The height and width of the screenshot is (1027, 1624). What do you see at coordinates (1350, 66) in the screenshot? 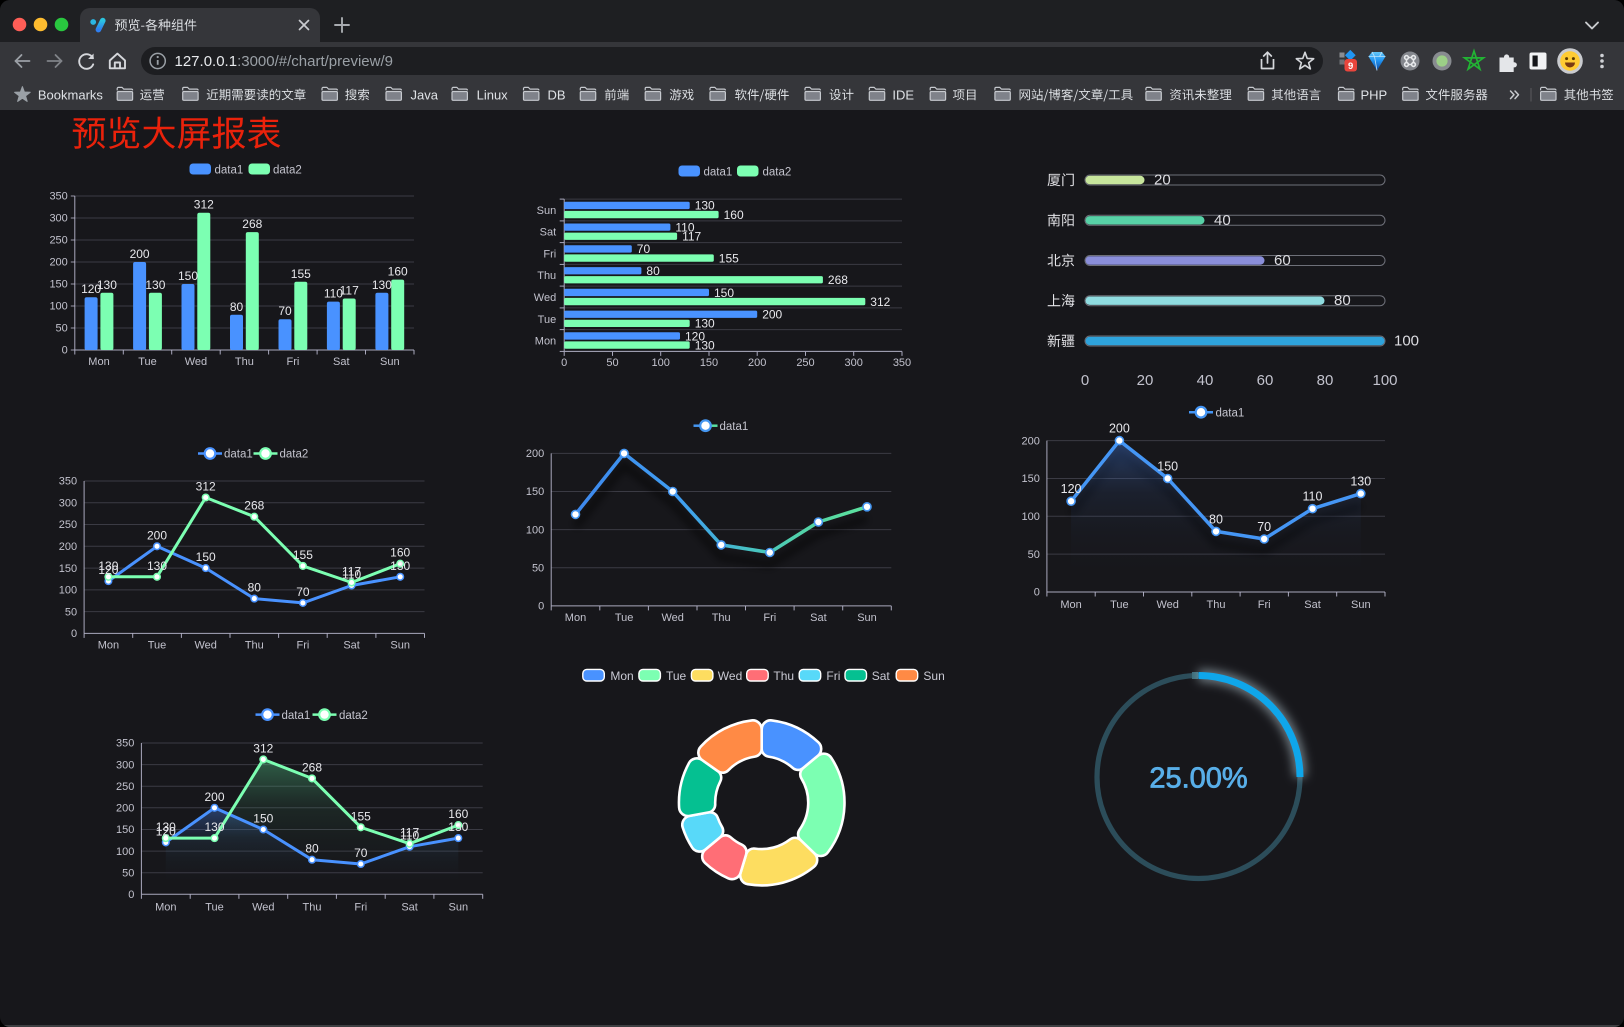
I see `svg-text: 9` at bounding box center [1350, 66].